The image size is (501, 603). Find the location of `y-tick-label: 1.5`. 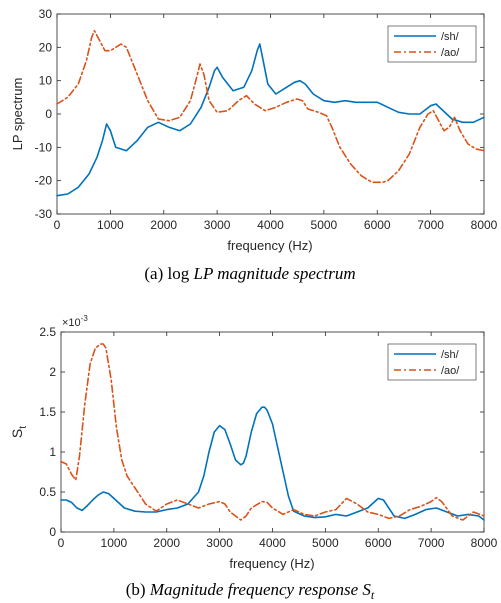

y-tick-label: 1.5 is located at coordinates (47, 412).